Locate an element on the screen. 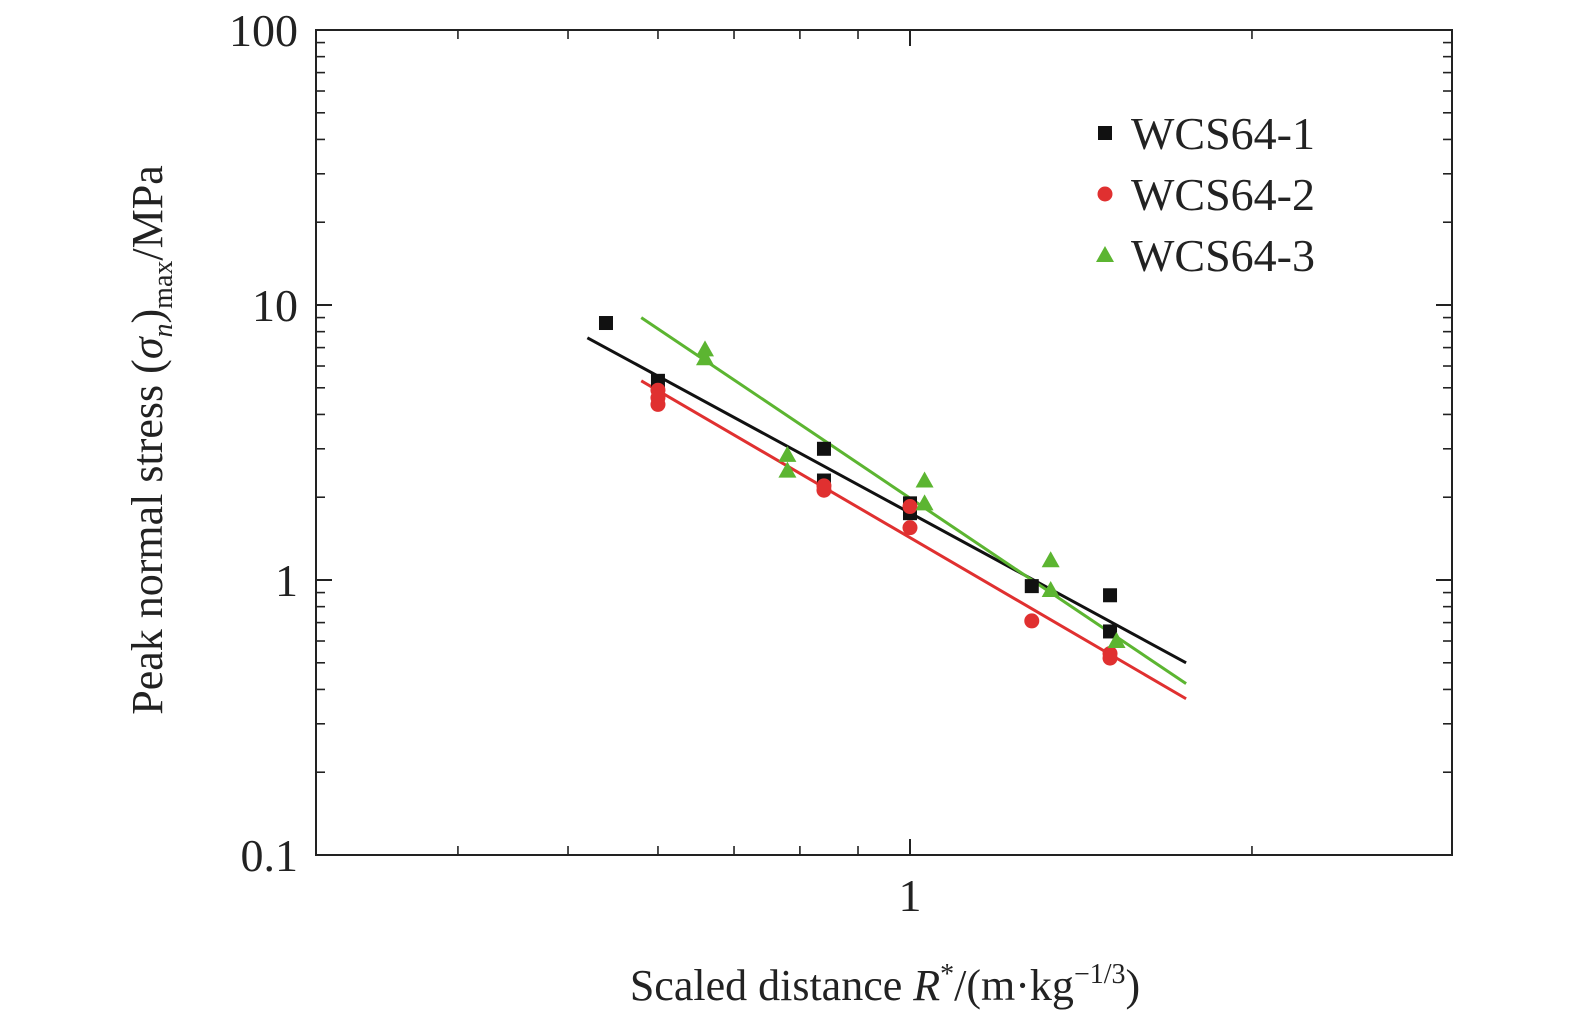 This screenshot has height=1017, width=1575. legend-label-wcs64-2: WCS64-2 is located at coordinates (1223, 194).